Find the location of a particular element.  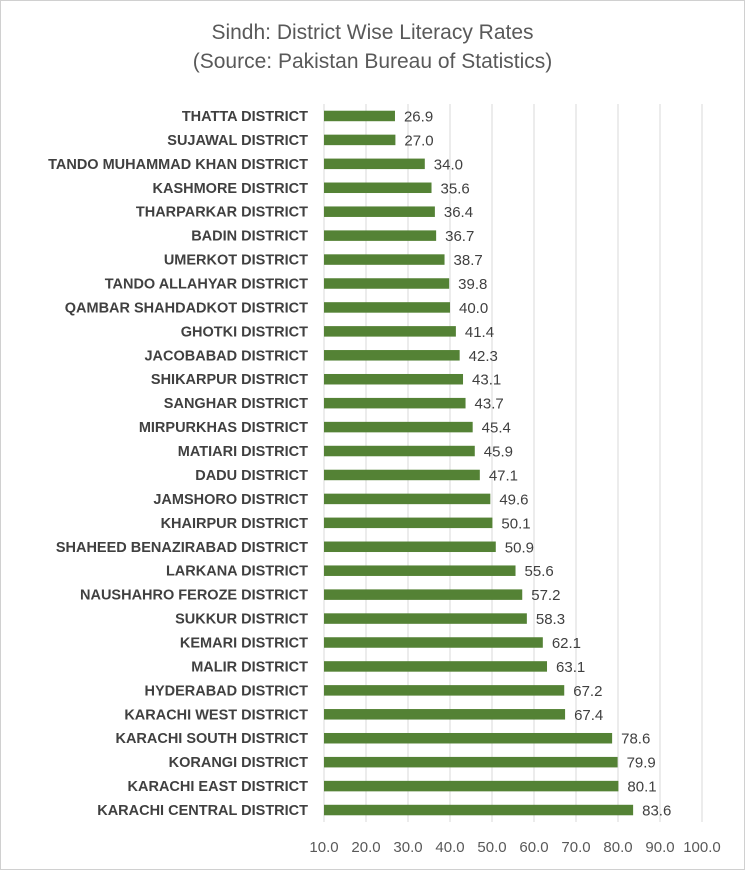

category-label: SANGHAR DISTRICT is located at coordinates (236, 404).